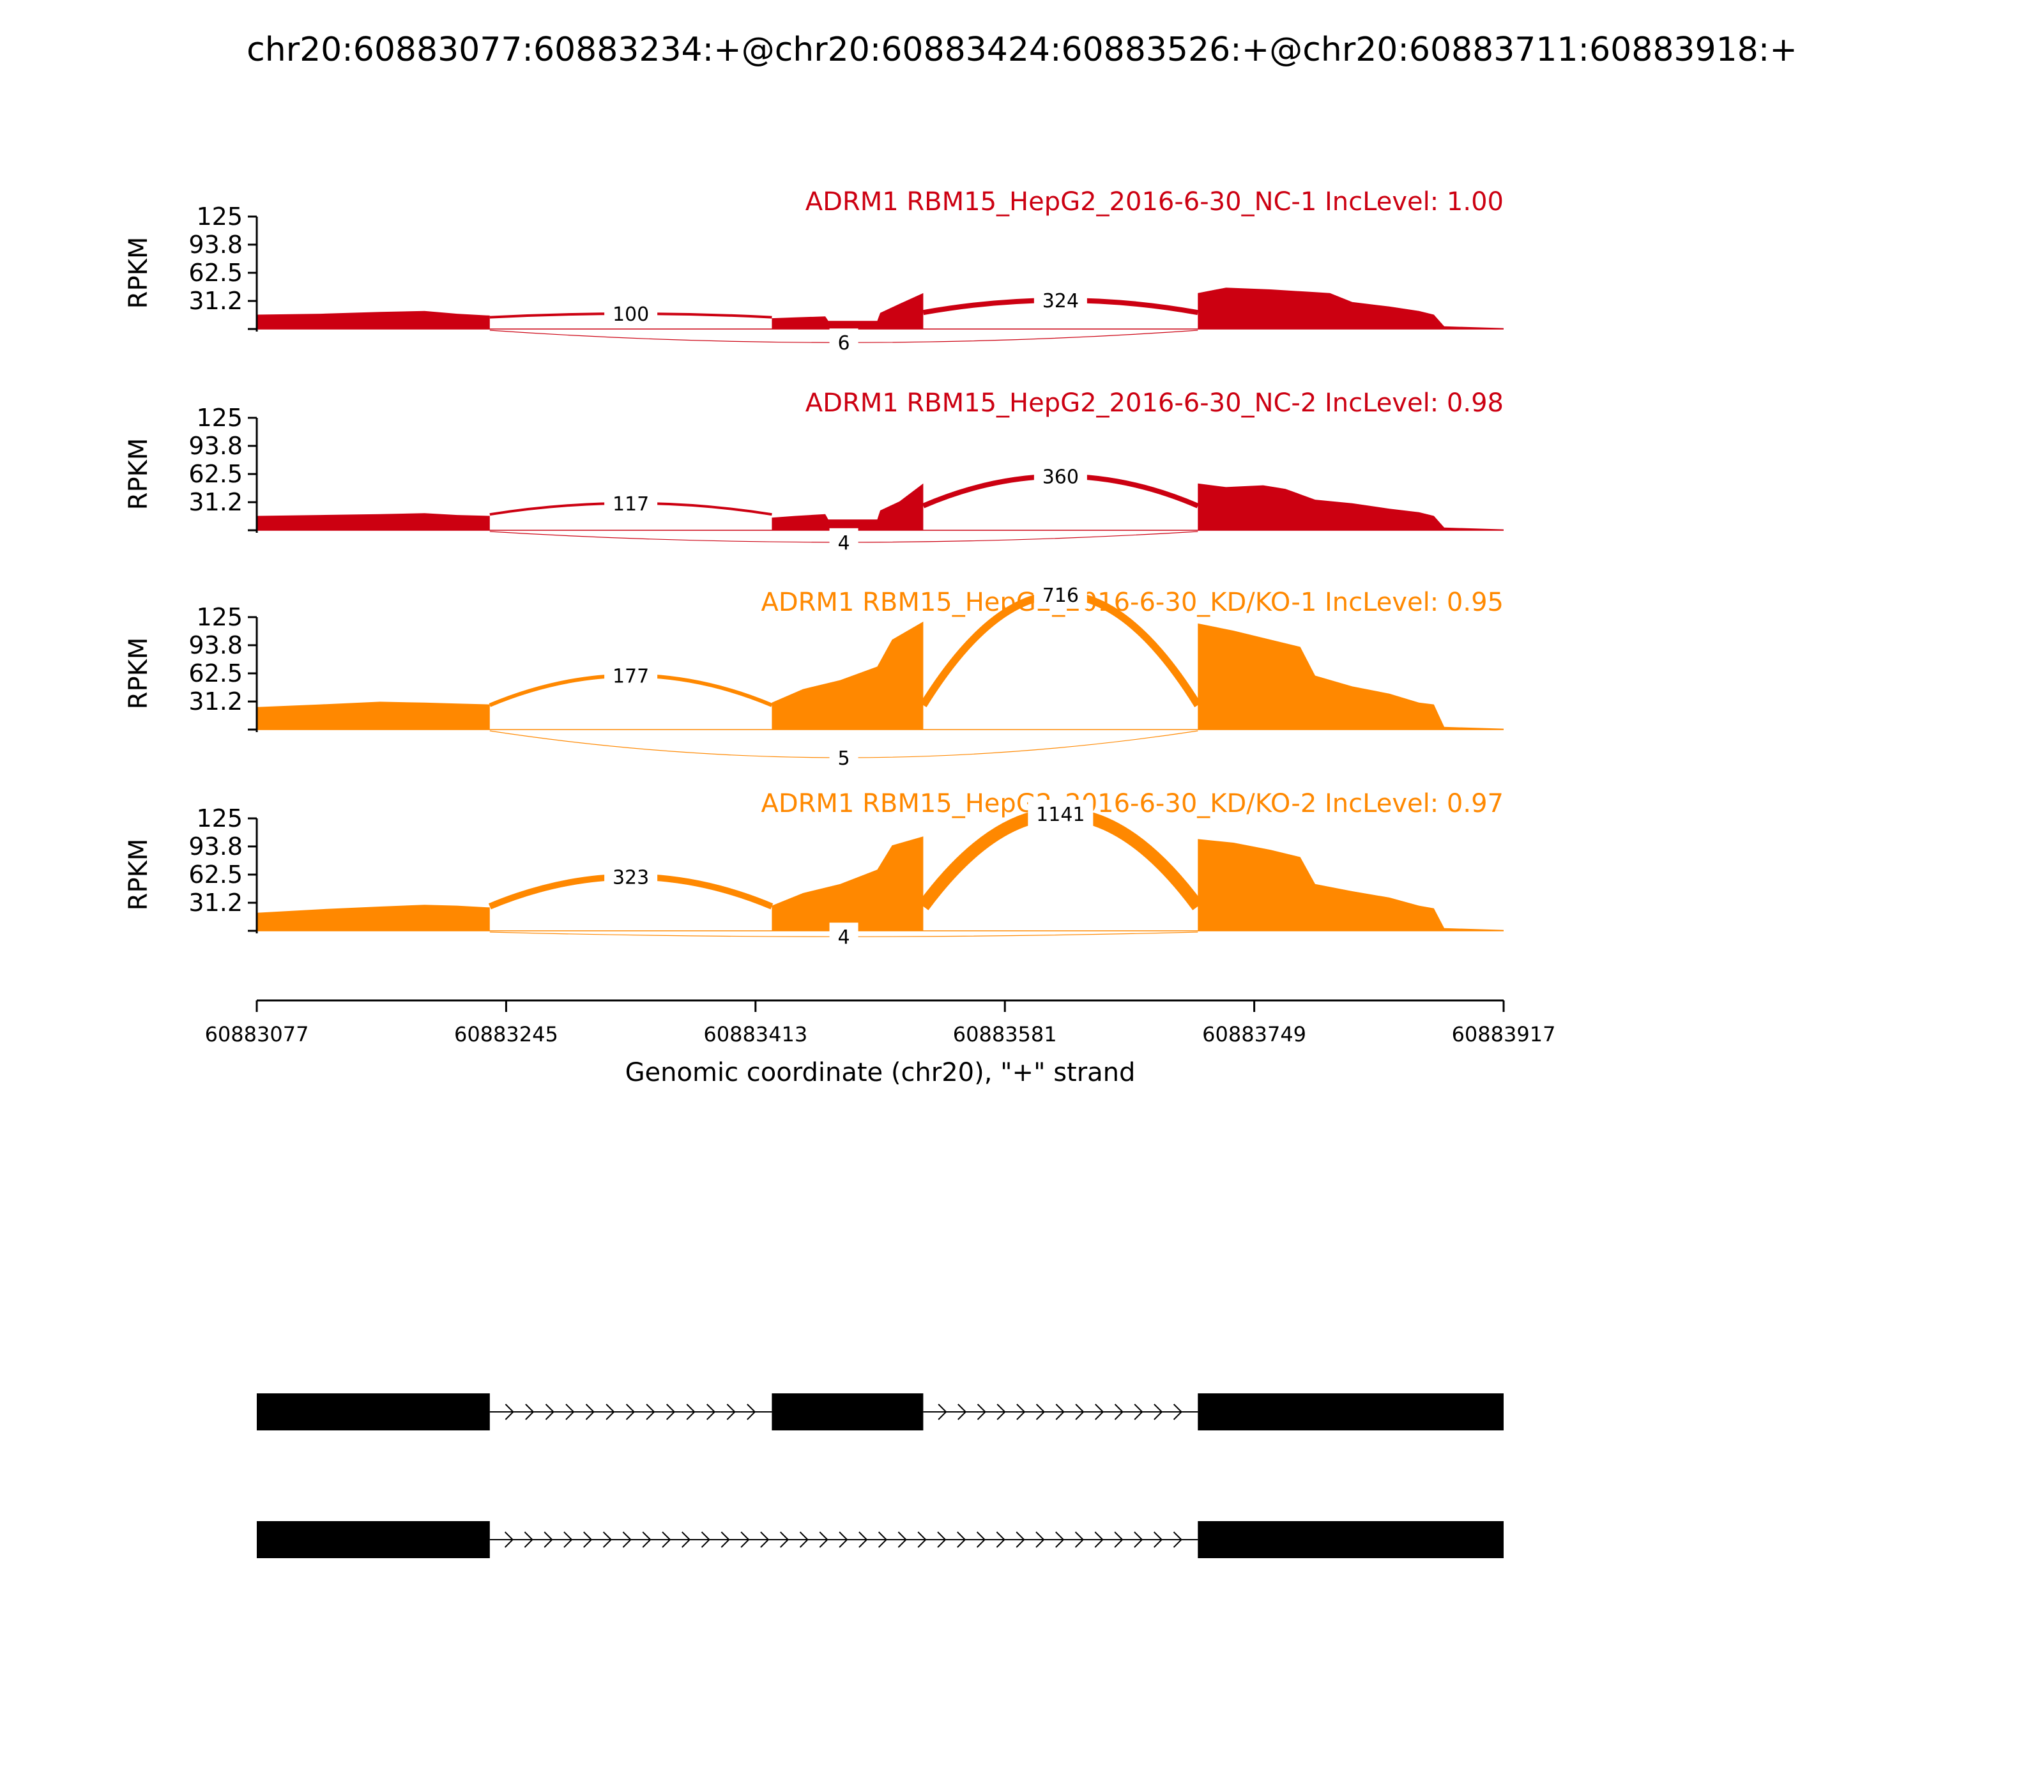 The height and width of the screenshot is (1792, 2044). What do you see at coordinates (631, 505) in the screenshot?
I see `junction-count-label: 117` at bounding box center [631, 505].